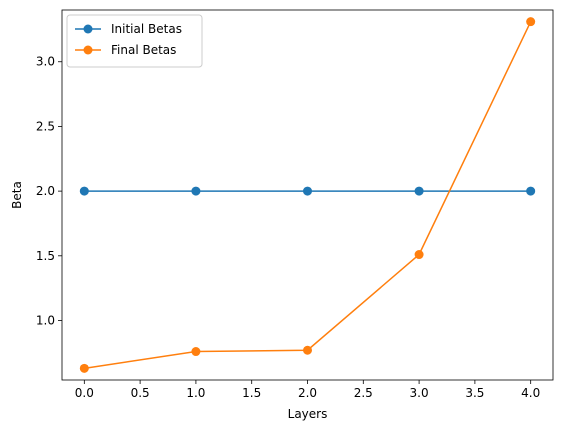 The image size is (567, 432). Describe the element at coordinates (45, 320) in the screenshot. I see `y-tick-label: 1.0` at that location.